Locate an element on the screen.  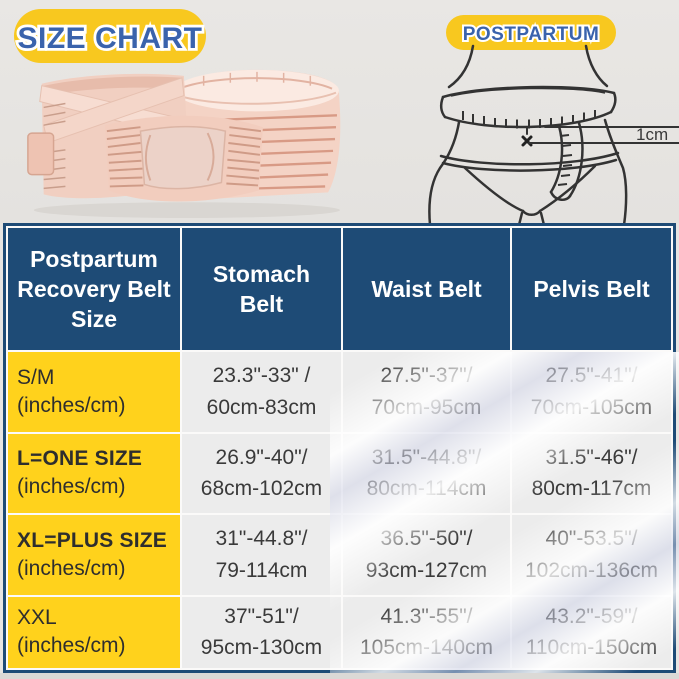
pelvis-belt-image is located at coordinates (183, 158).